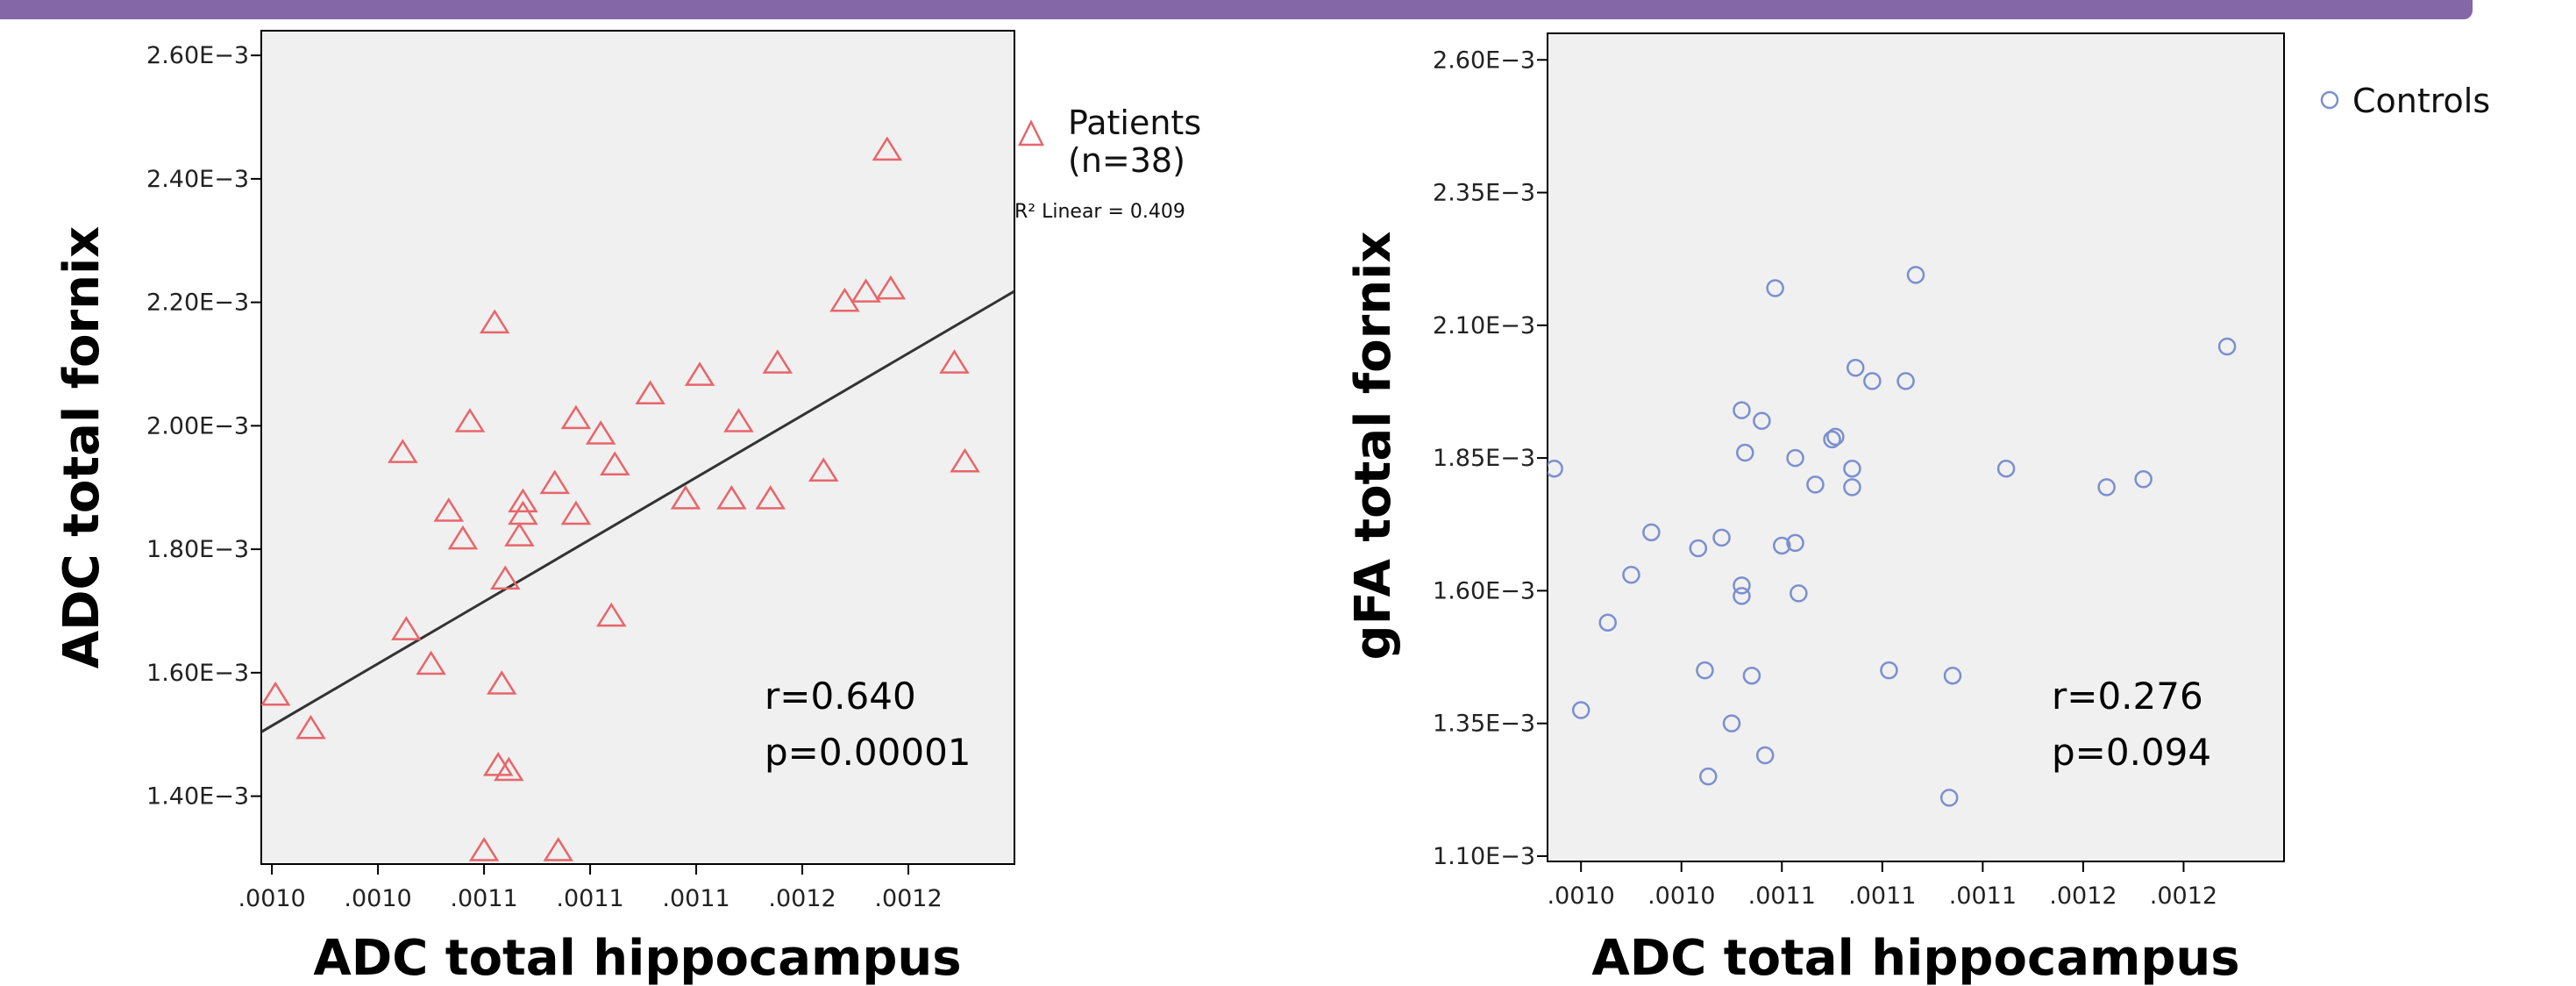 The width and height of the screenshot is (2576, 986). I want to click on patients-legend-label: Patients, so click(1134, 123).